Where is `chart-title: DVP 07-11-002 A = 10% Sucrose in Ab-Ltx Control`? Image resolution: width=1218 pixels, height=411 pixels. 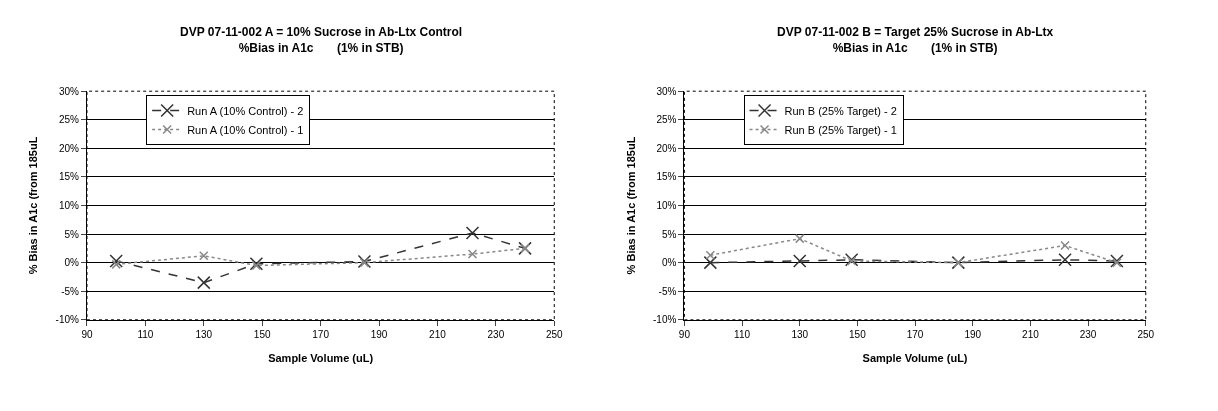
chart-title: DVP 07-11-002 A = 10% Sucrose in Ab-Ltx Control is located at coordinates (321, 32).